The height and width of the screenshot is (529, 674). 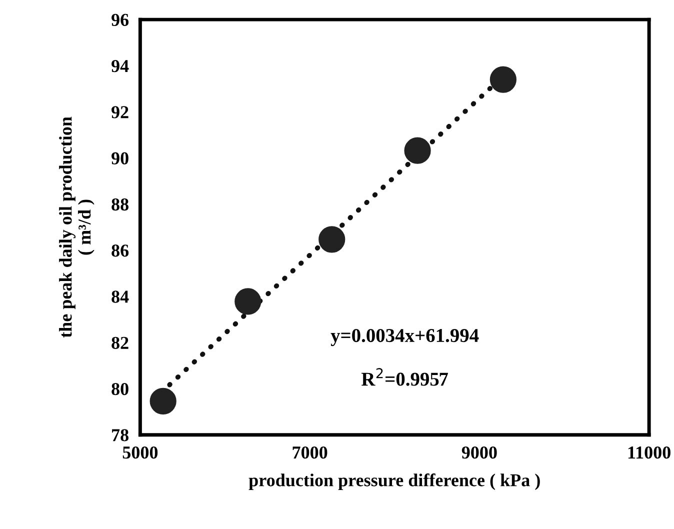 What do you see at coordinates (140, 452) in the screenshot?
I see `x-tick-label: 5000` at bounding box center [140, 452].